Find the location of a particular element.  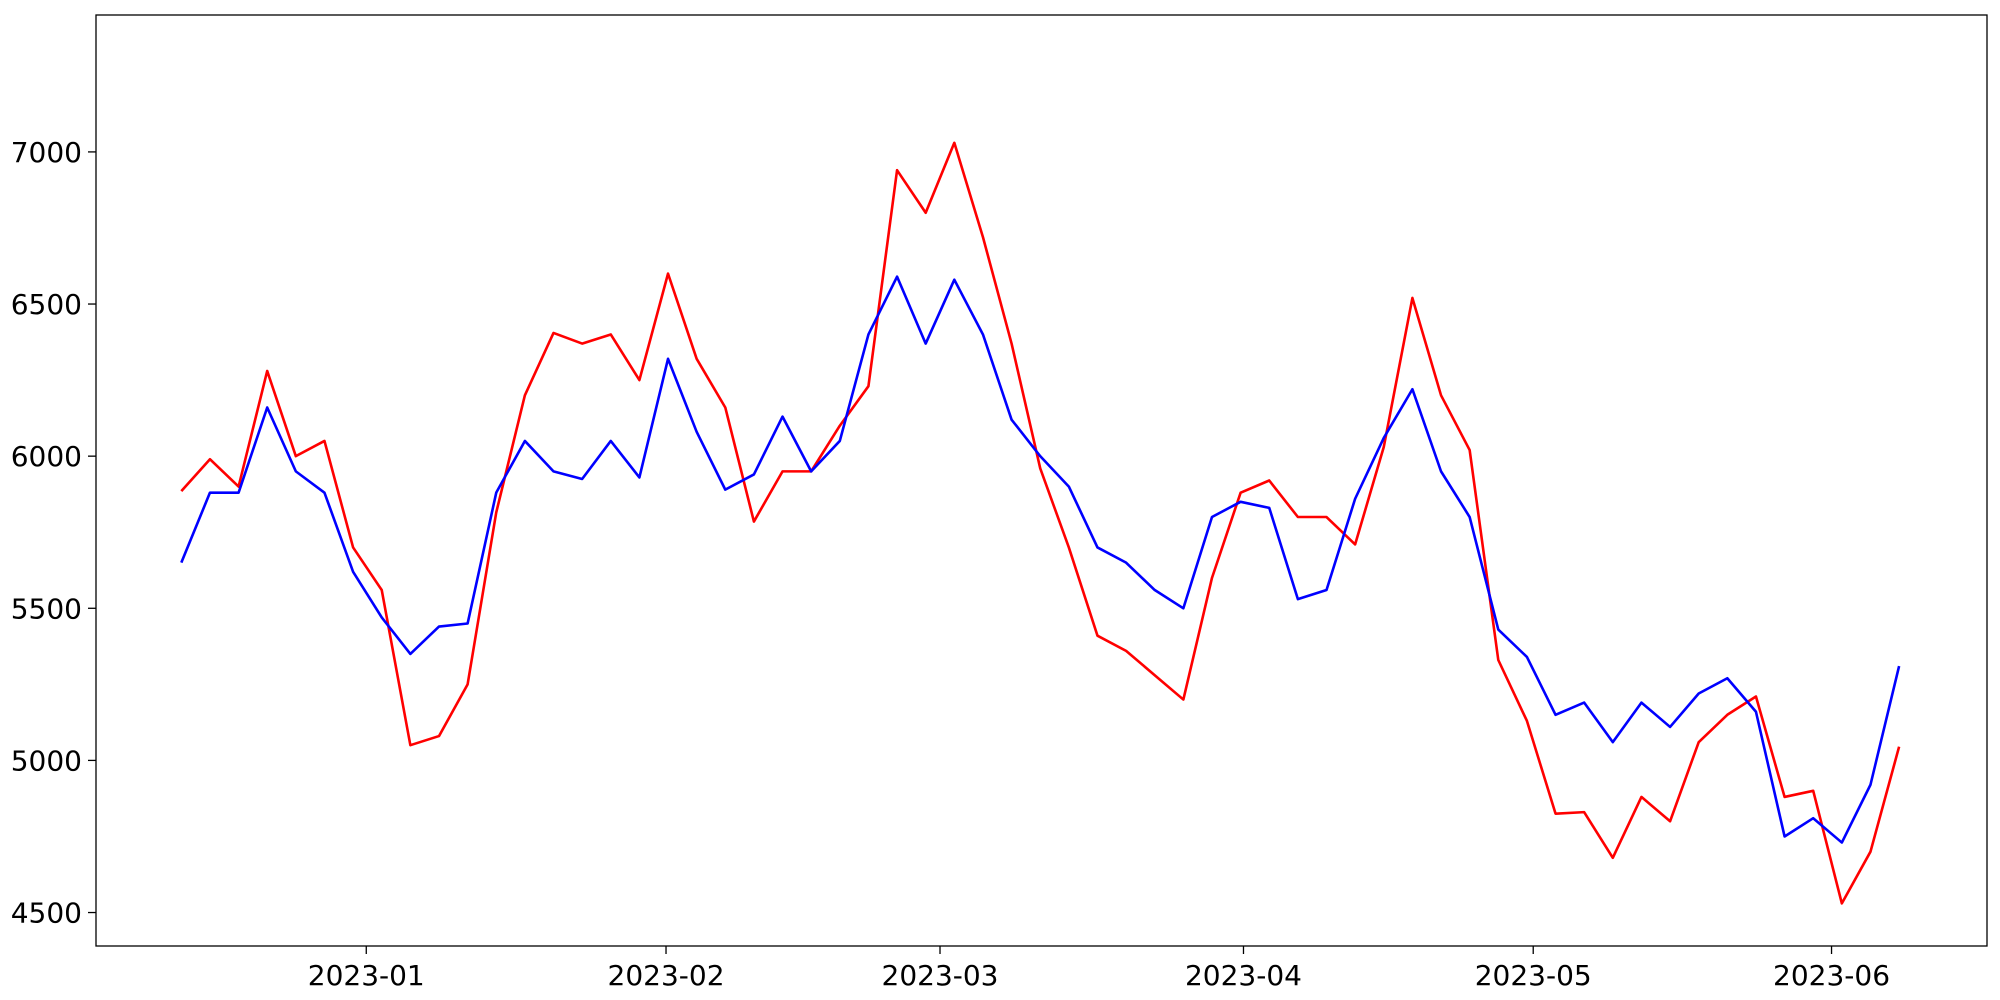

y-tick-label: 6000 is located at coordinates (46, 456).